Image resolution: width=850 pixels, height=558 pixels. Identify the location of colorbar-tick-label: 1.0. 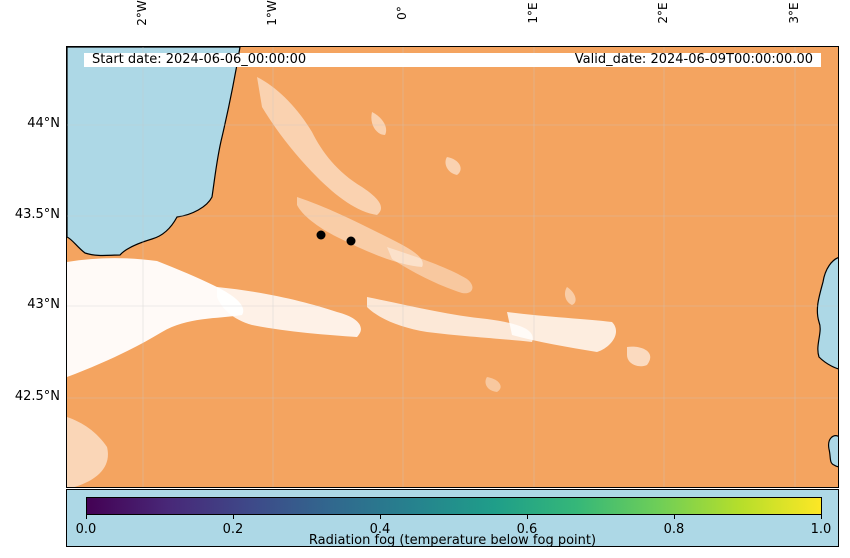
(821, 529).